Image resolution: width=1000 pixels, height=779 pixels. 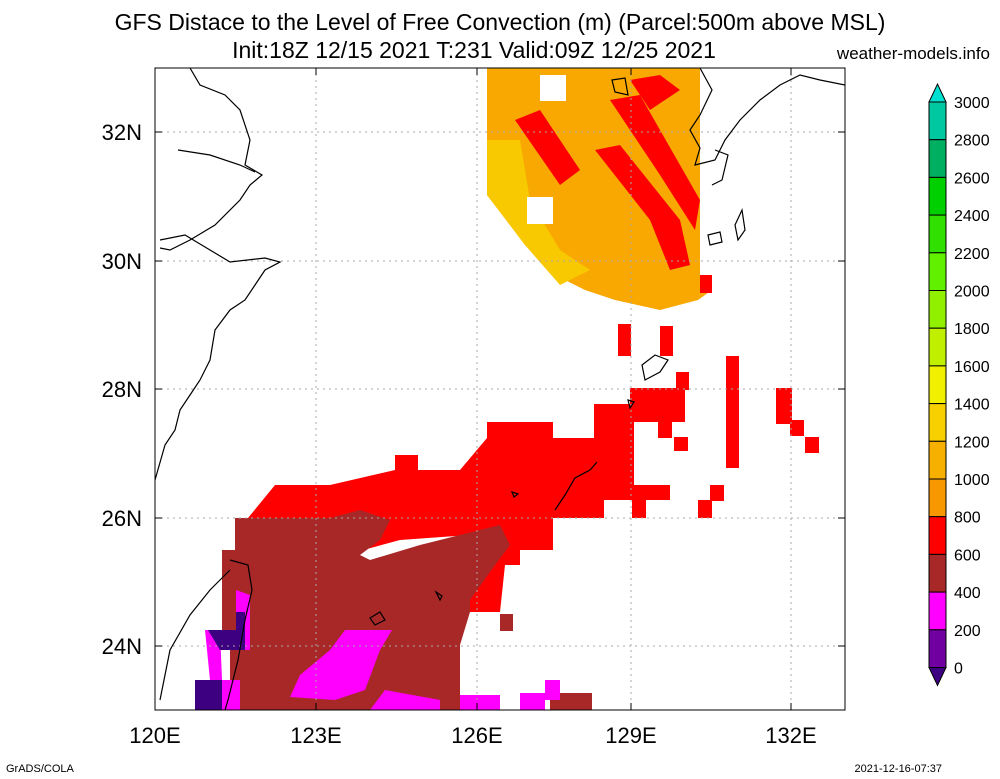 I want to click on lon-labels: 120E 123E 126E 129E 132E, so click(x=472, y=735).